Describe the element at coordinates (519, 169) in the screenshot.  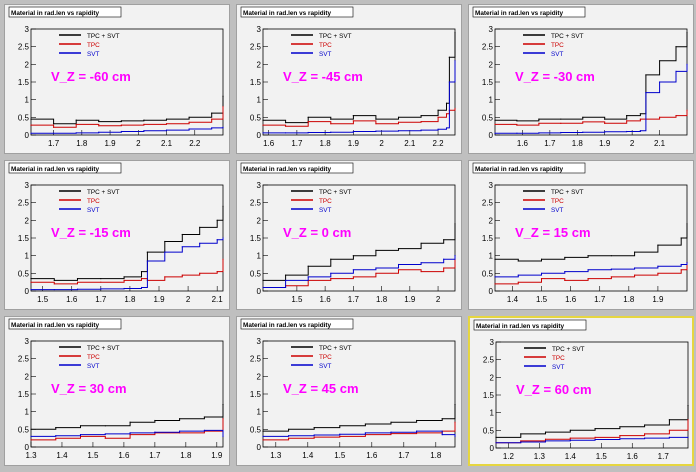
I see `chart-title: Material in rad.len vs rapidity` at that location.